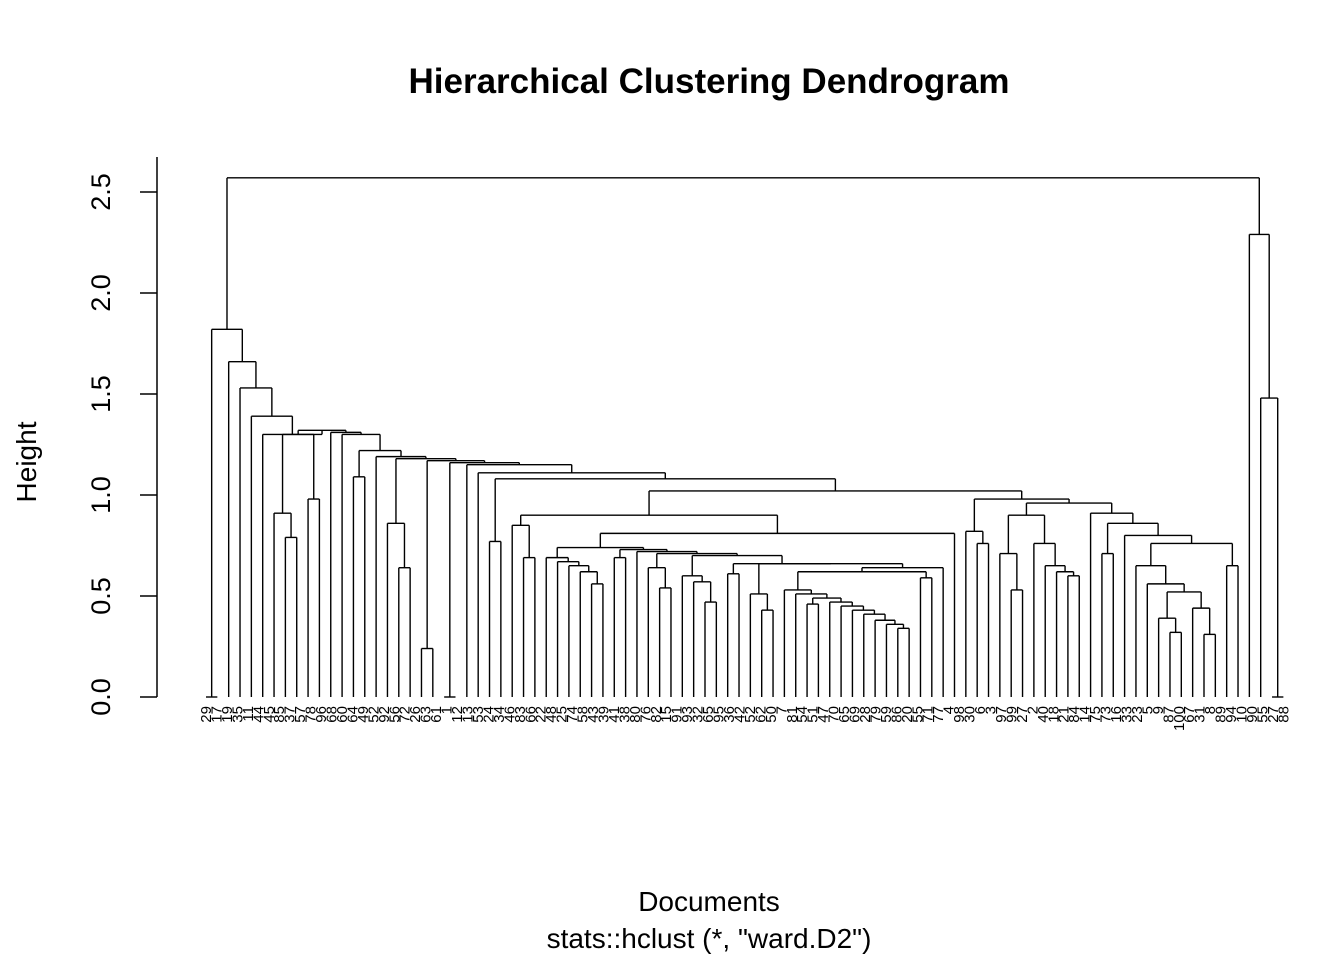  I want to click on leaf-label: 89, so click(1221, 714).